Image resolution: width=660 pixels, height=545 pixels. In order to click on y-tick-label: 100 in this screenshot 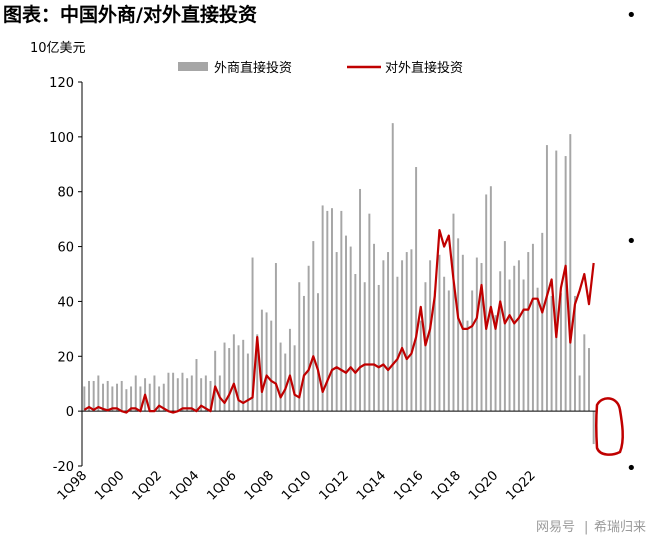, I will do `click(61, 138)`.